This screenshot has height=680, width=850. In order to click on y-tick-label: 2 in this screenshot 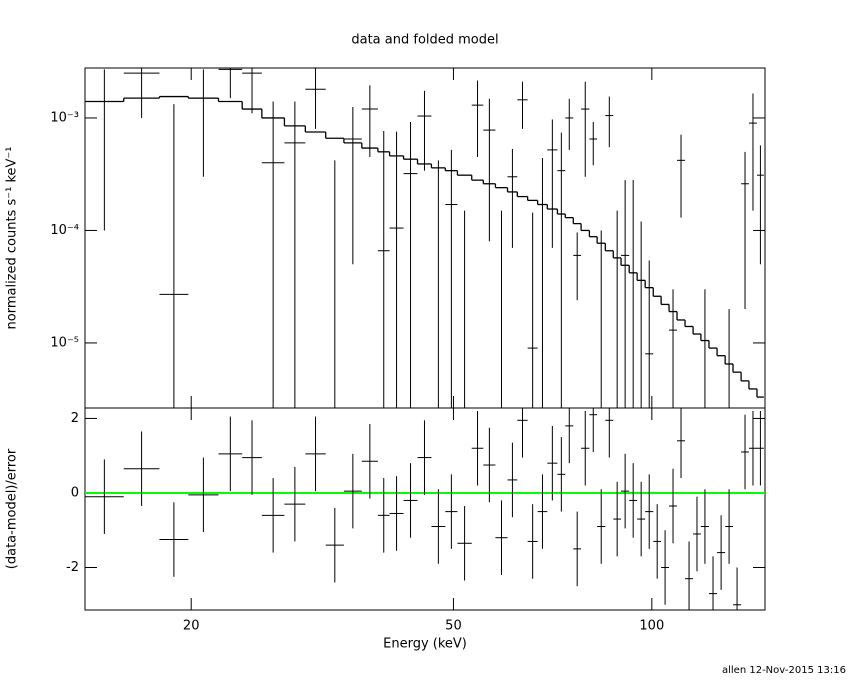, I will do `click(75, 418)`.